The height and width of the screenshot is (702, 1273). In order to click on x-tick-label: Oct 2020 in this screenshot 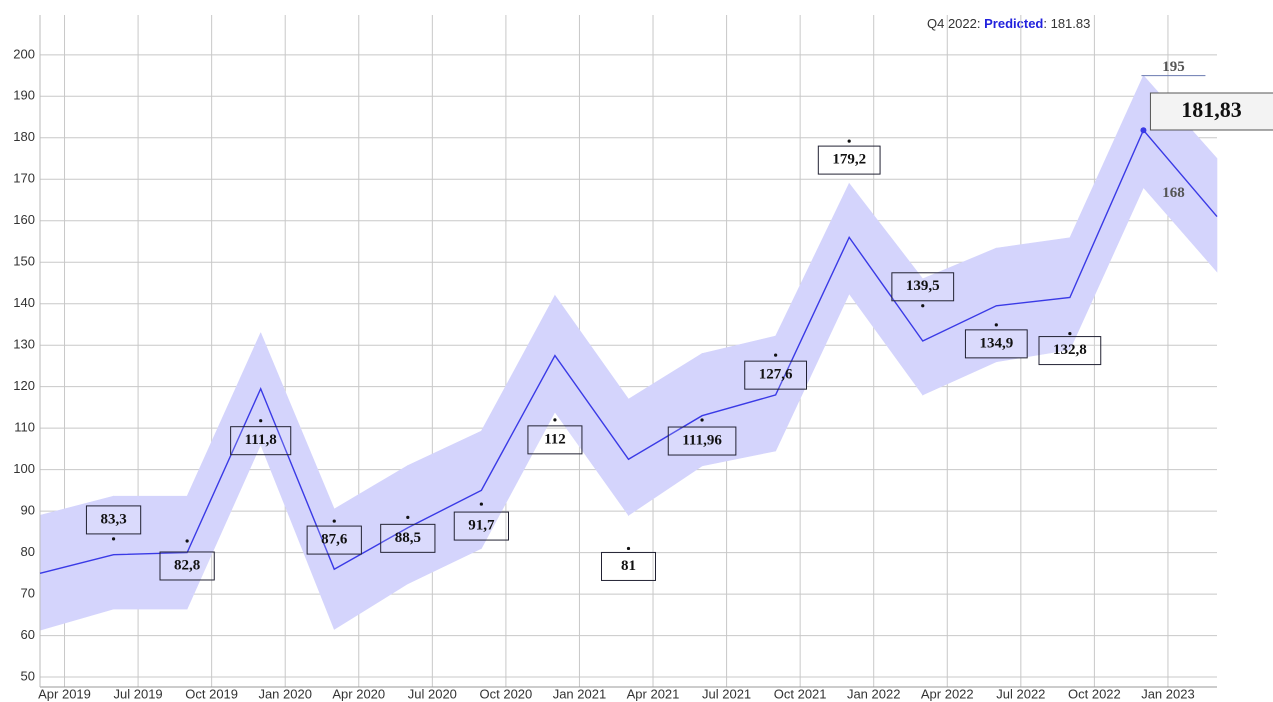, I will do `click(506, 693)`.